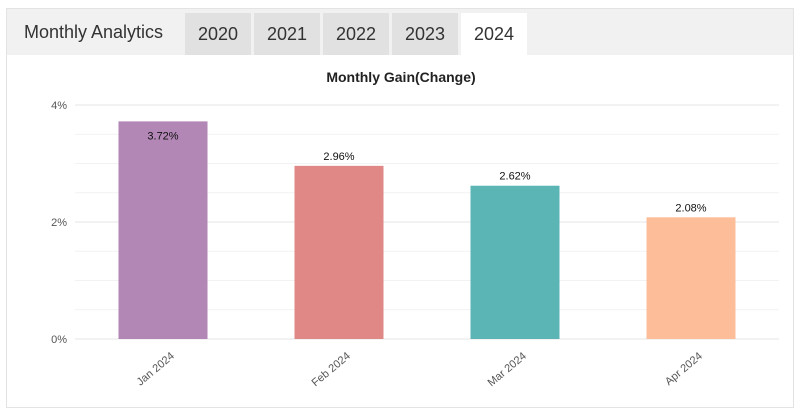 Image resolution: width=800 pixels, height=414 pixels. What do you see at coordinates (94, 32) in the screenshot?
I see `app-title: Monthly Analytics` at bounding box center [94, 32].